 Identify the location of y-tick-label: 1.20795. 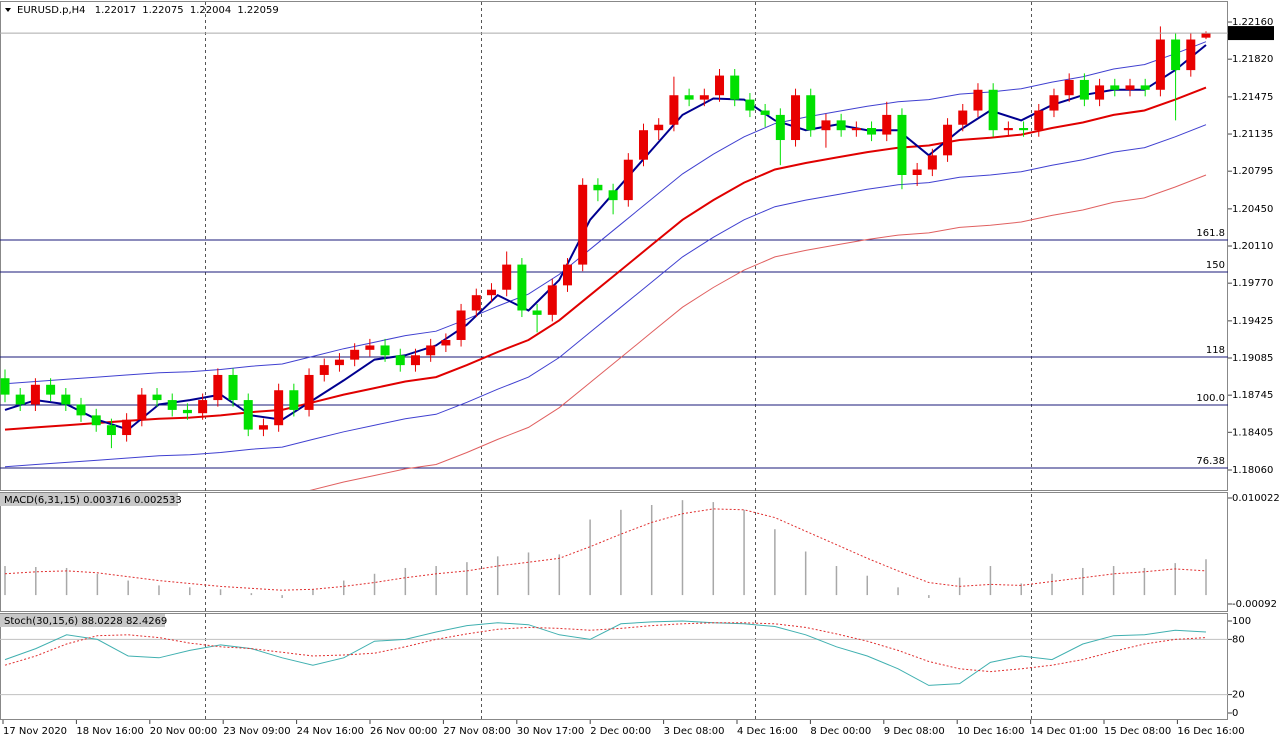
(1252, 171).